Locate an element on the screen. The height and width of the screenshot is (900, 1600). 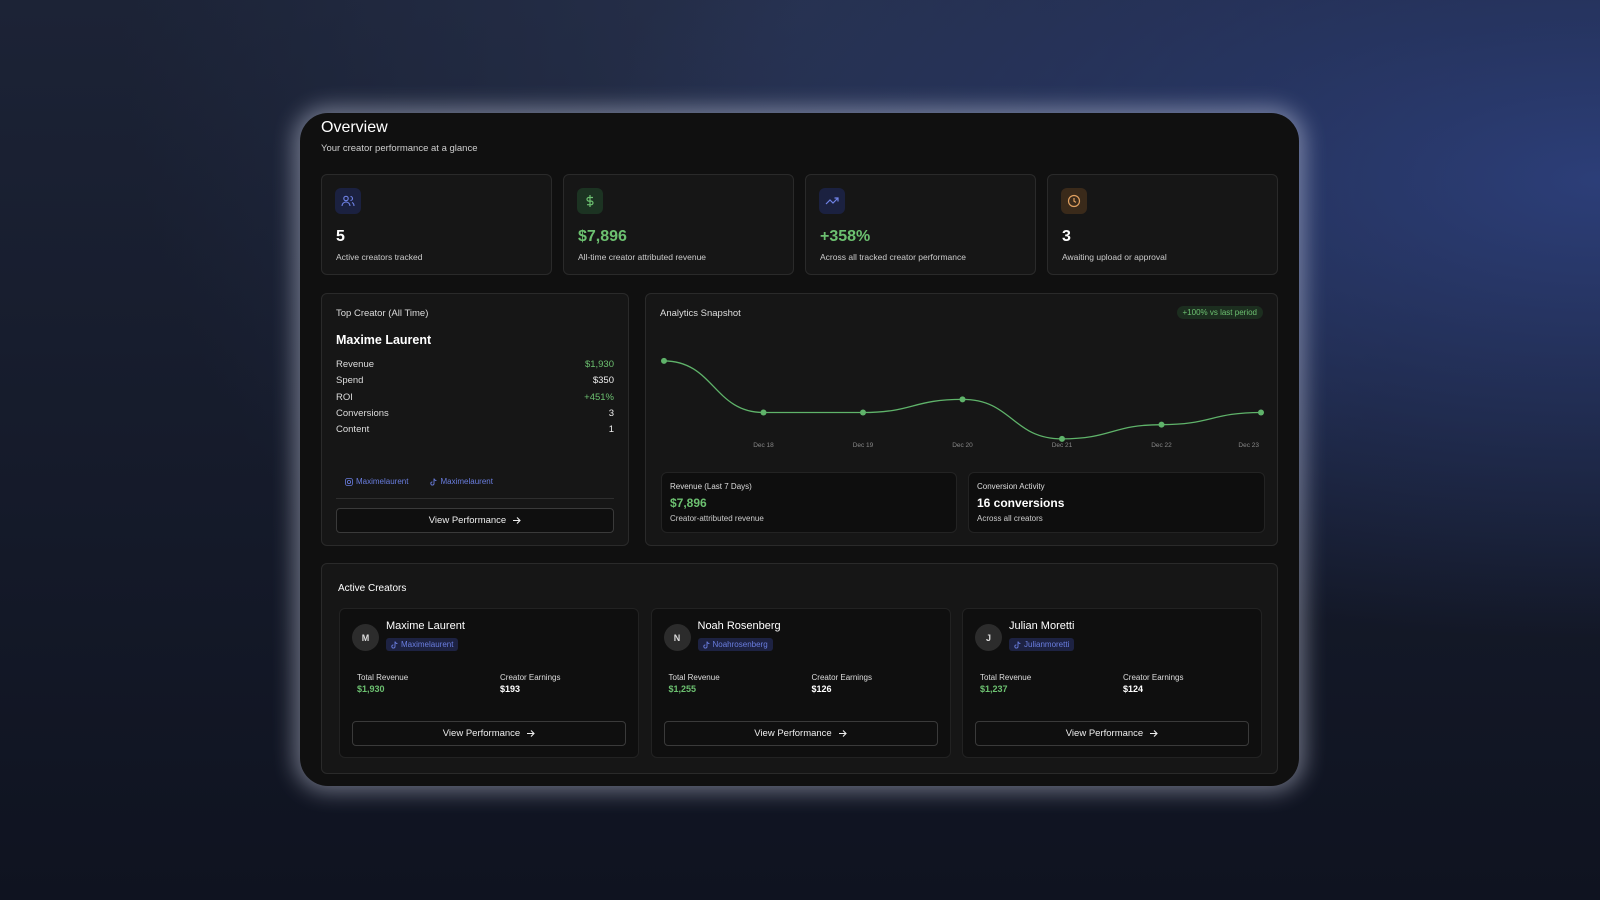
metric-value: $1,930 is located at coordinates (599, 364).